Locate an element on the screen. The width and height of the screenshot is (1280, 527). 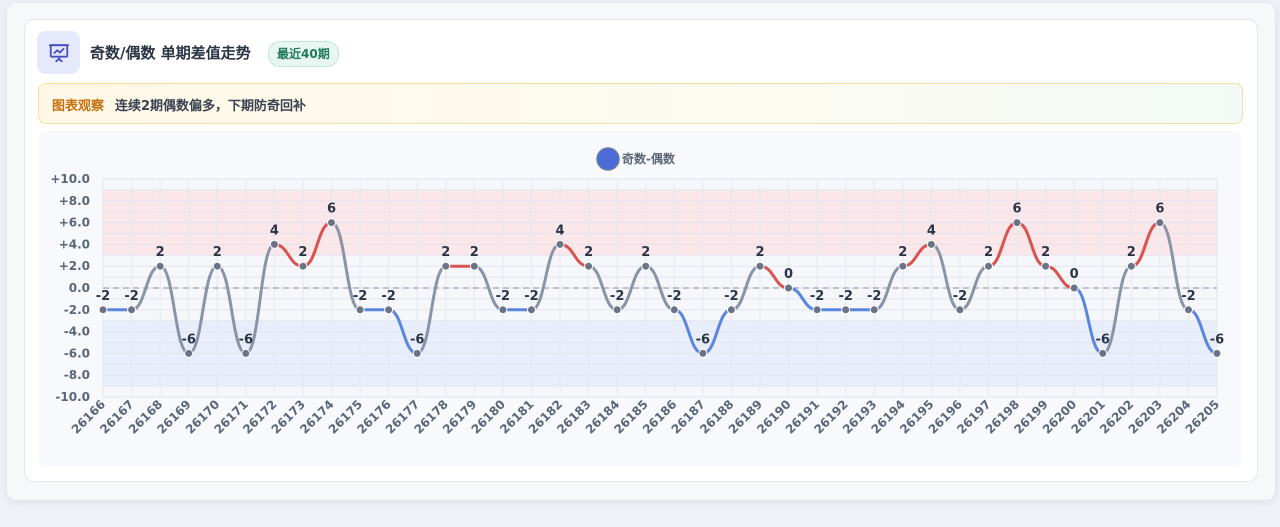
legend-label: 奇数-偶数 is located at coordinates (649, 158).